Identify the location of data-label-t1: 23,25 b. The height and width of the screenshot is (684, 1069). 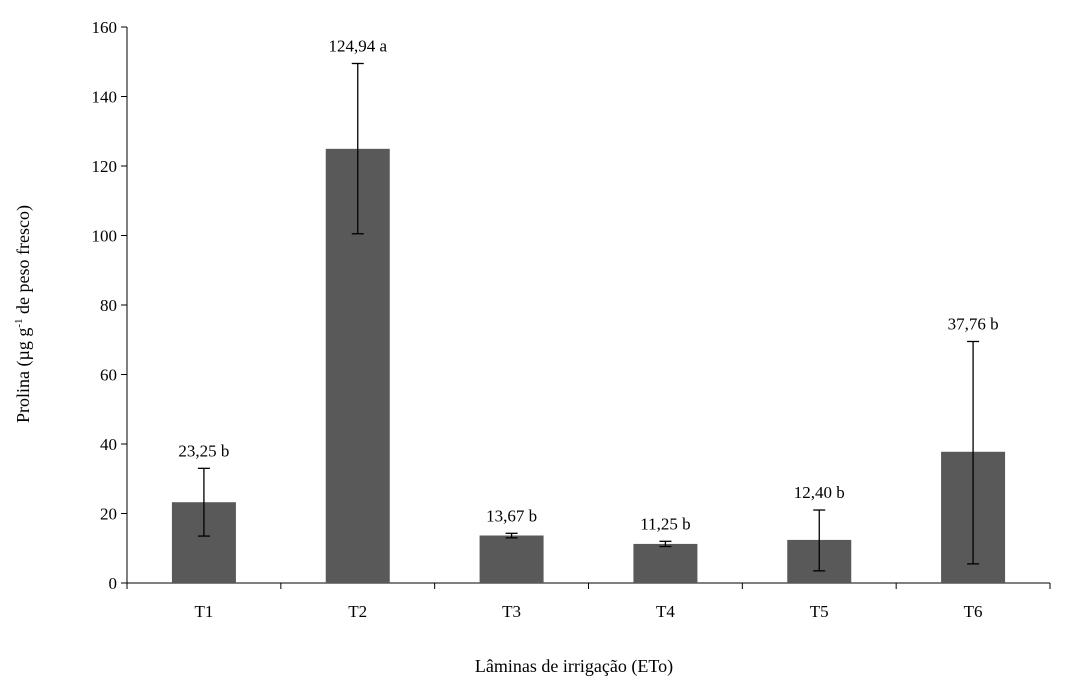
(203, 450).